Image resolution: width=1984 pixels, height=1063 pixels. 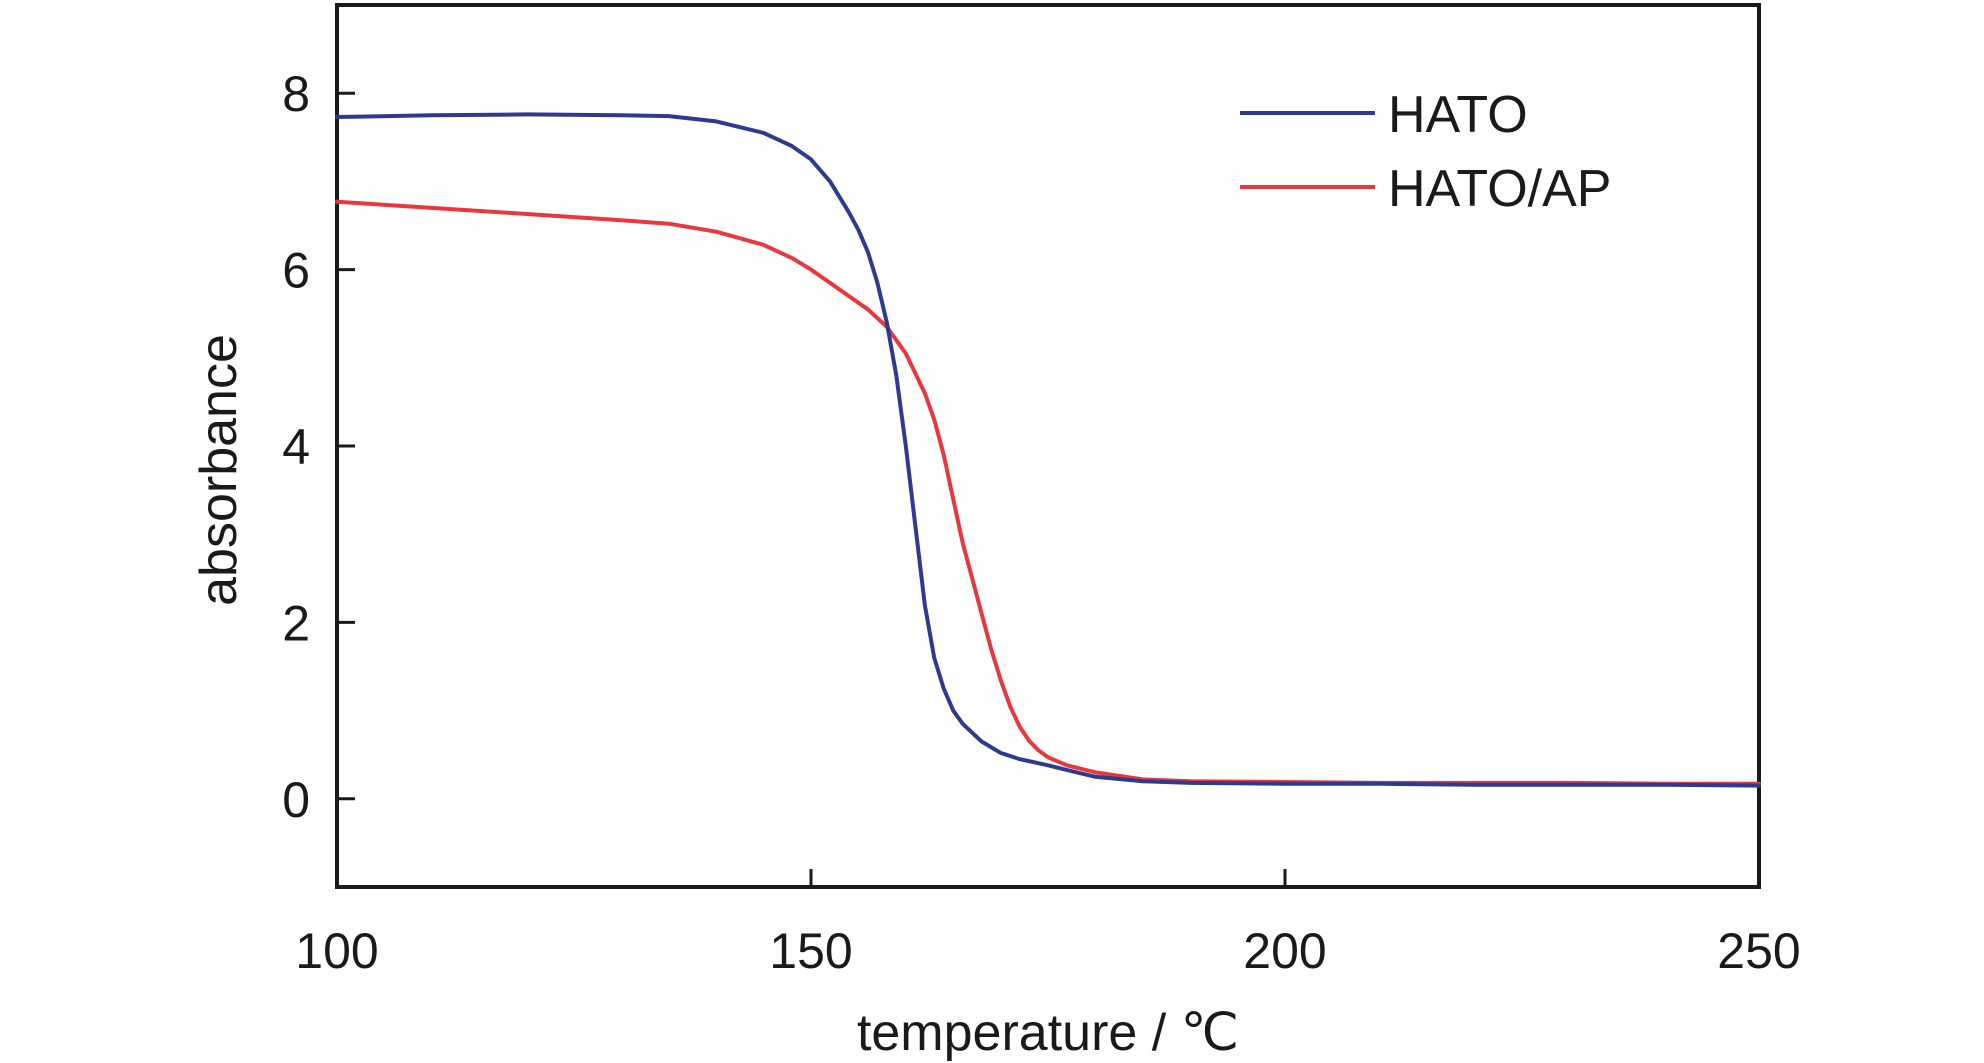 What do you see at coordinates (1499, 189) in the screenshot?
I see `legend-label: HATO/AP` at bounding box center [1499, 189].